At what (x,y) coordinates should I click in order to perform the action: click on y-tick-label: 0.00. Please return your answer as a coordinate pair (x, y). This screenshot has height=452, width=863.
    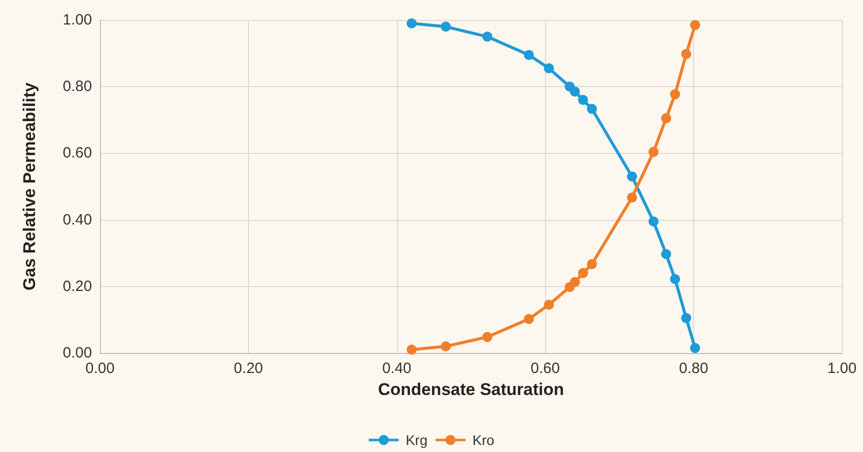
    Looking at the image, I should click on (77, 353).